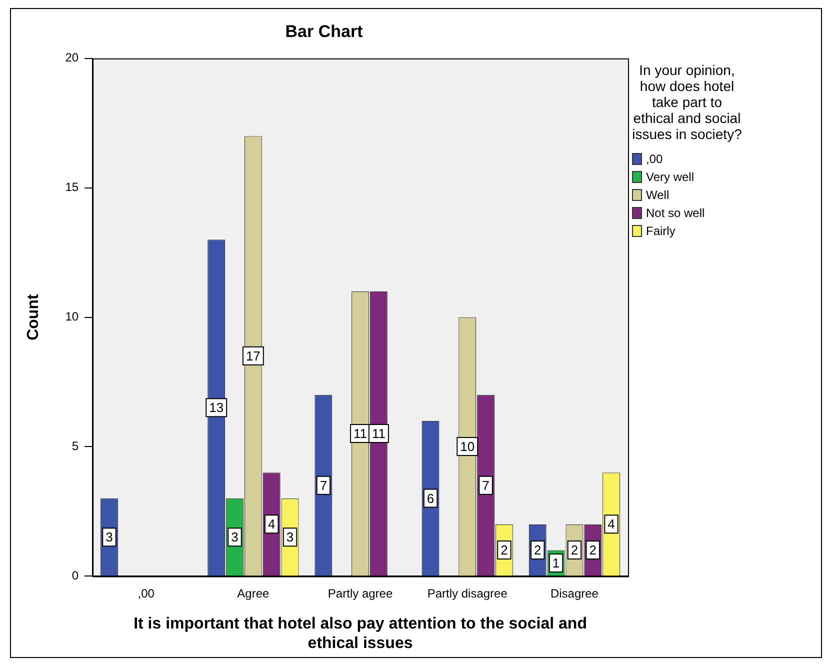  Describe the element at coordinates (75, 575) in the screenshot. I see `y-tick-label: 0` at that location.